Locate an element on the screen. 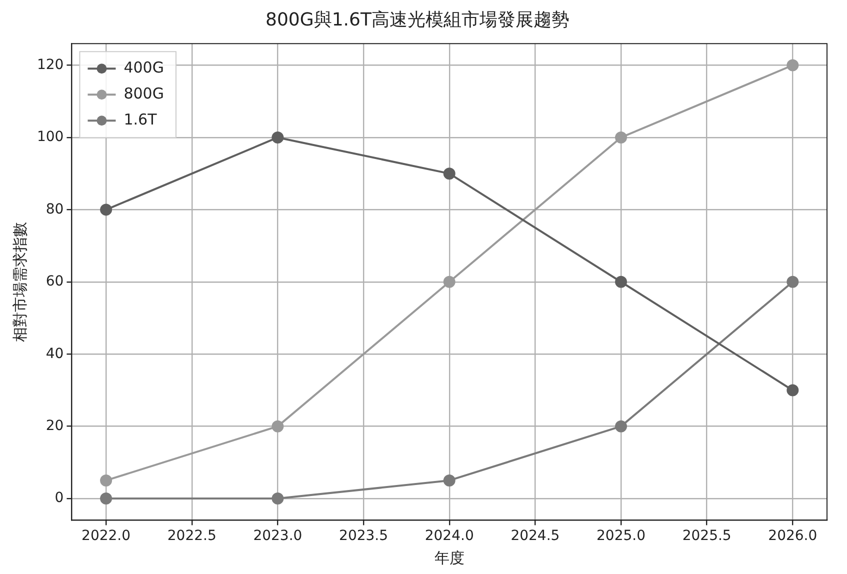 Image resolution: width=847 pixels, height=574 pixels. x-tick-label: 2022.0 is located at coordinates (106, 536).